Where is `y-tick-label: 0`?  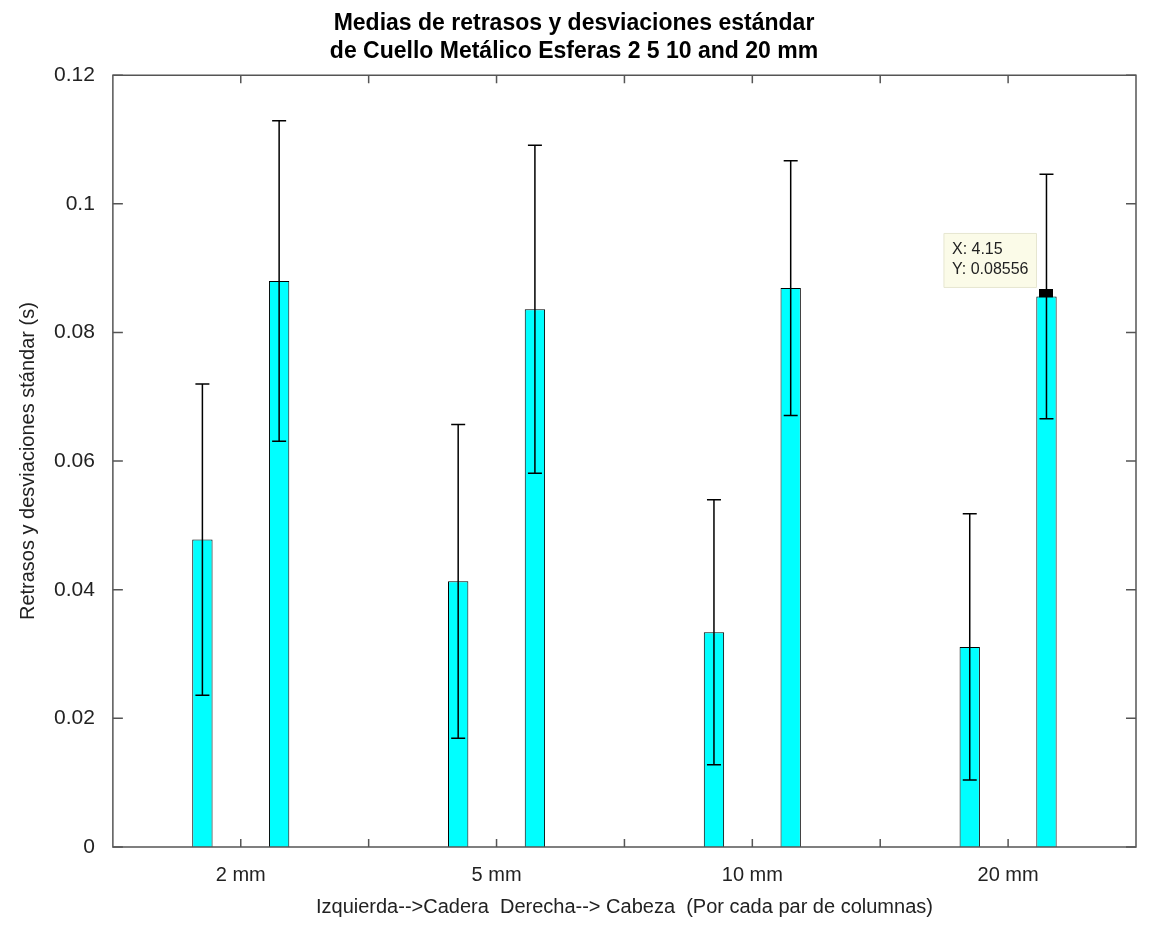 y-tick-label: 0 is located at coordinates (89, 845).